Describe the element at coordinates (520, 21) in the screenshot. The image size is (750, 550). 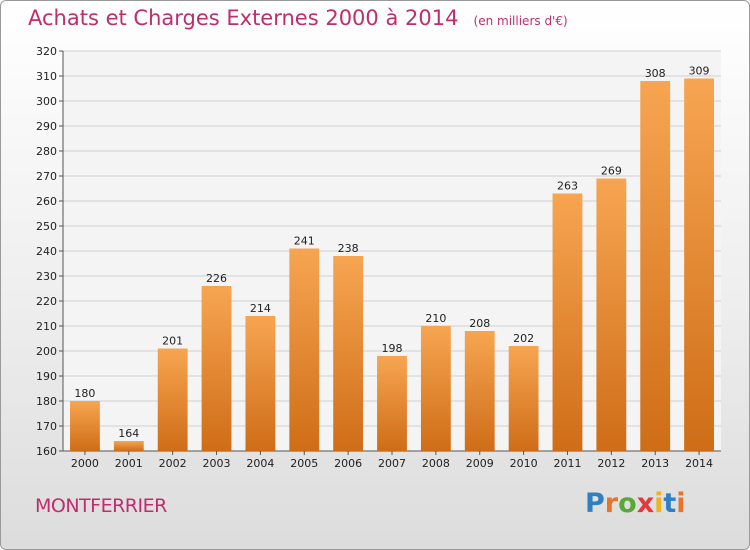
I see `subtitle-text: (en milliers d'€)` at that location.